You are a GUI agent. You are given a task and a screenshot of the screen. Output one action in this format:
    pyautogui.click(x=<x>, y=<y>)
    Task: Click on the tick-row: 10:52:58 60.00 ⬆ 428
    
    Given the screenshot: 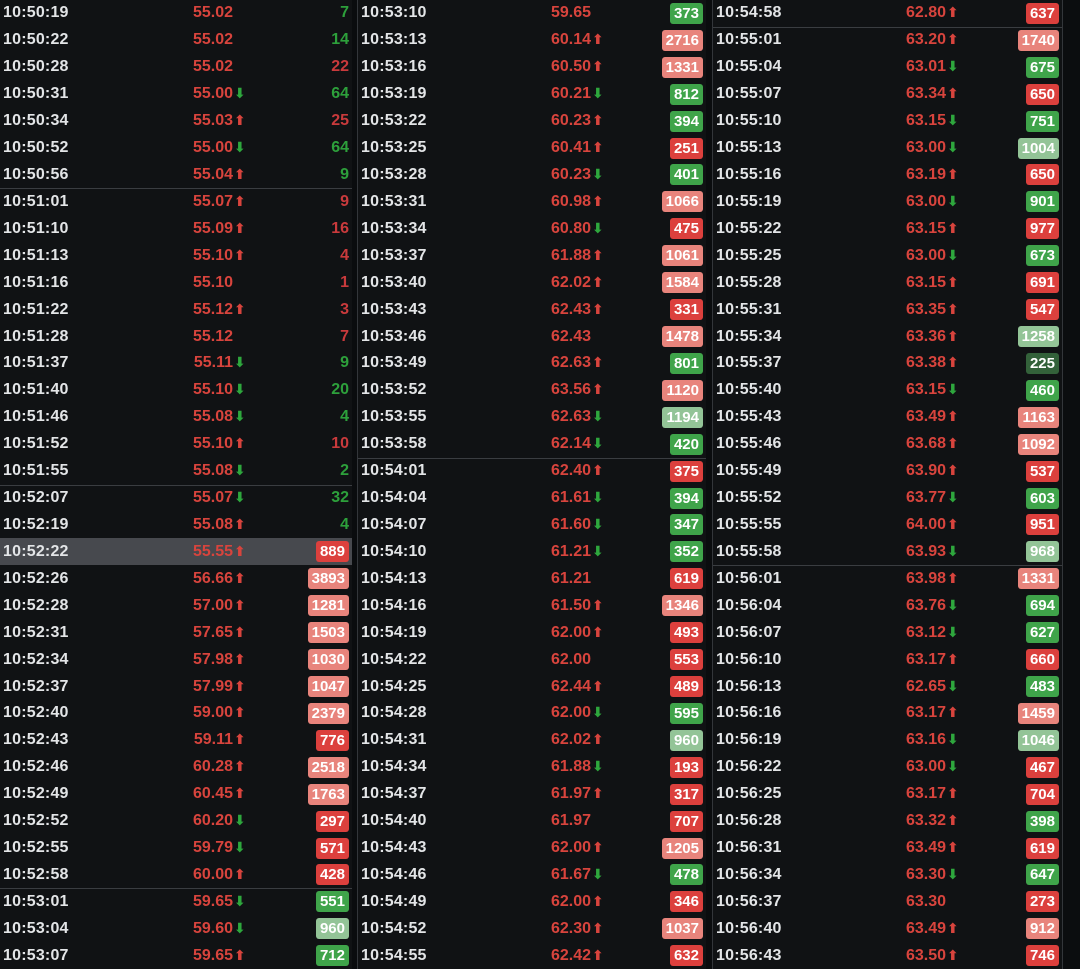 What is the action you would take?
    pyautogui.click(x=176, y=875)
    